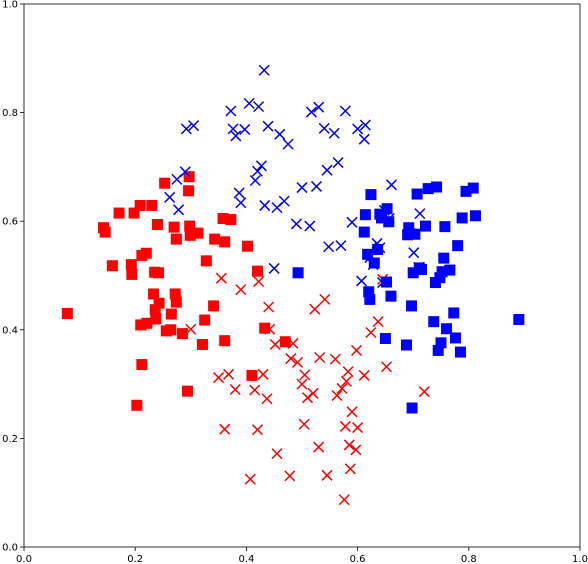 This screenshot has height=564, width=588. Describe the element at coordinates (10, 5) in the screenshot. I see `y-tick-label: 1.0` at that location.